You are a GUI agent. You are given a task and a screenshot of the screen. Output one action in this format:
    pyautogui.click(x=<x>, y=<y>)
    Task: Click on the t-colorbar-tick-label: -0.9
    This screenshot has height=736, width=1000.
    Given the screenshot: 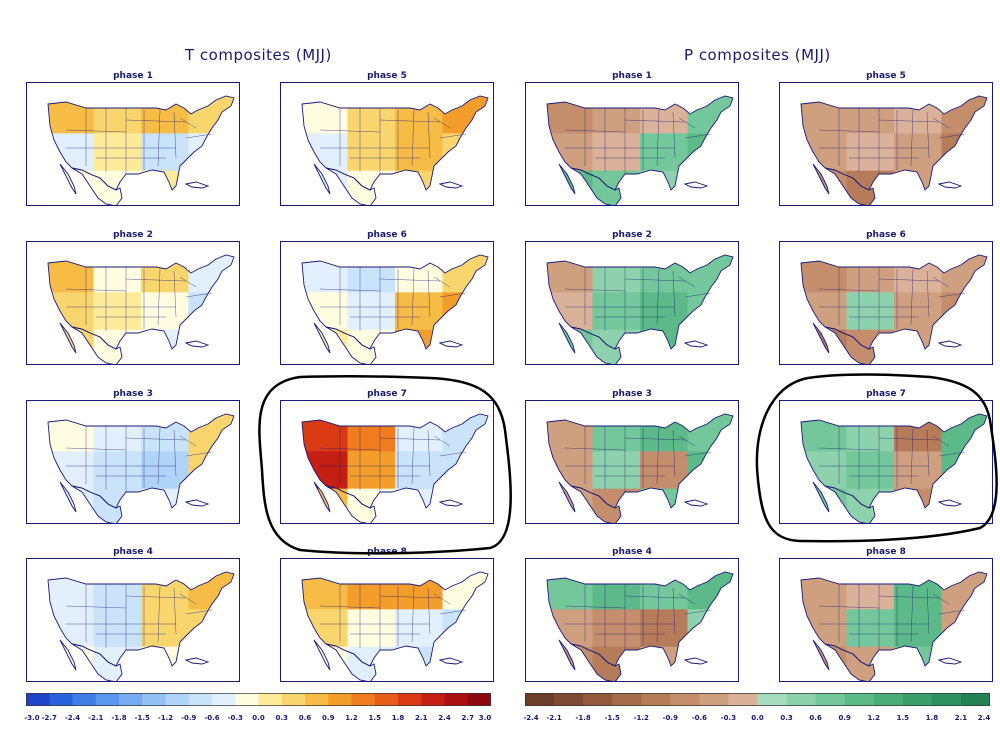 What is the action you would take?
    pyautogui.click(x=189, y=718)
    